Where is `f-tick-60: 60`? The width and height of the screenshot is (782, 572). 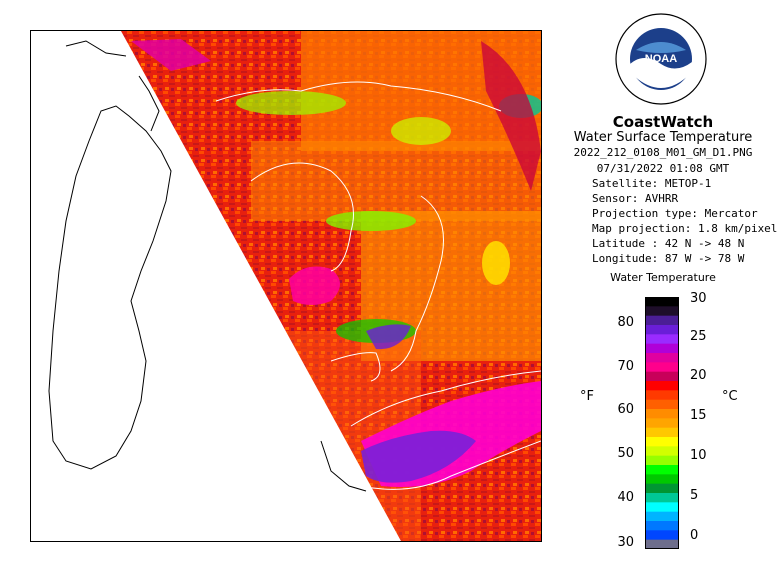 f-tick-60: 60 is located at coordinates (625, 409).